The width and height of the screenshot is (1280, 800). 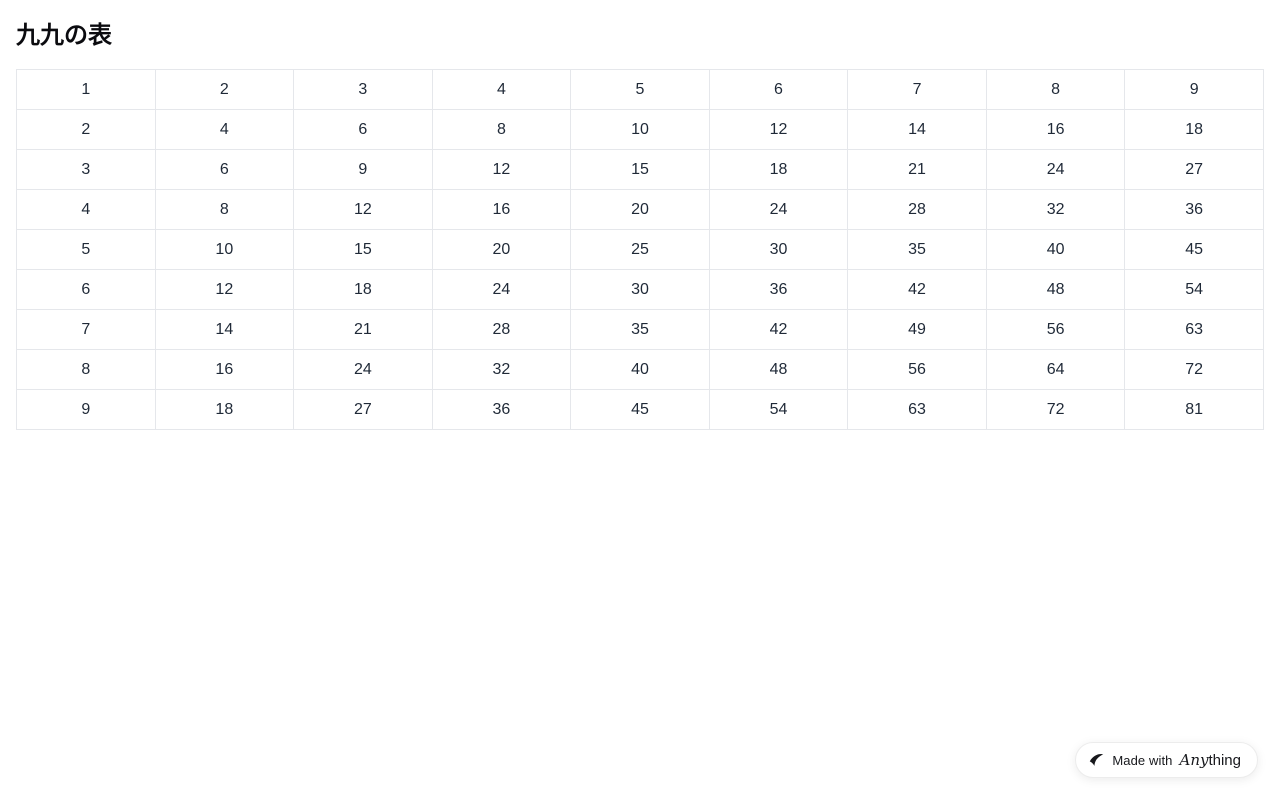 I want to click on table-cell: 81, so click(x=1194, y=409).